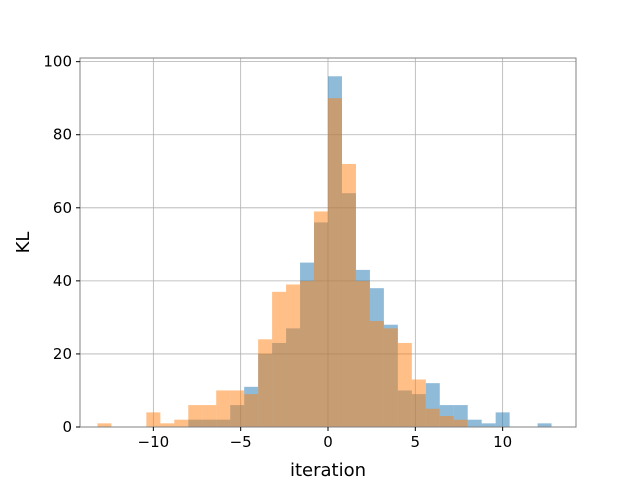 This screenshot has width=640, height=480. I want to click on x-tick-label-2: 0, so click(328, 442).